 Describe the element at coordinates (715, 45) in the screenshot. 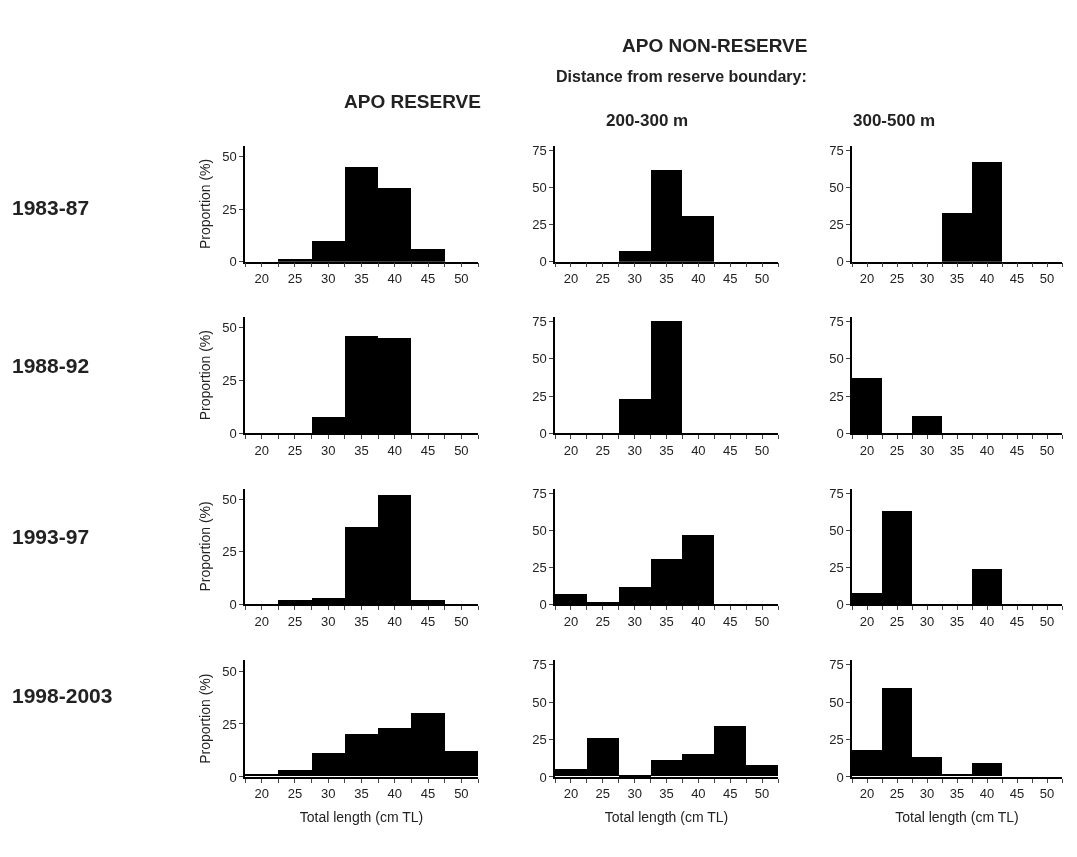

I see `chart-title: APO NON-RESERVE` at that location.